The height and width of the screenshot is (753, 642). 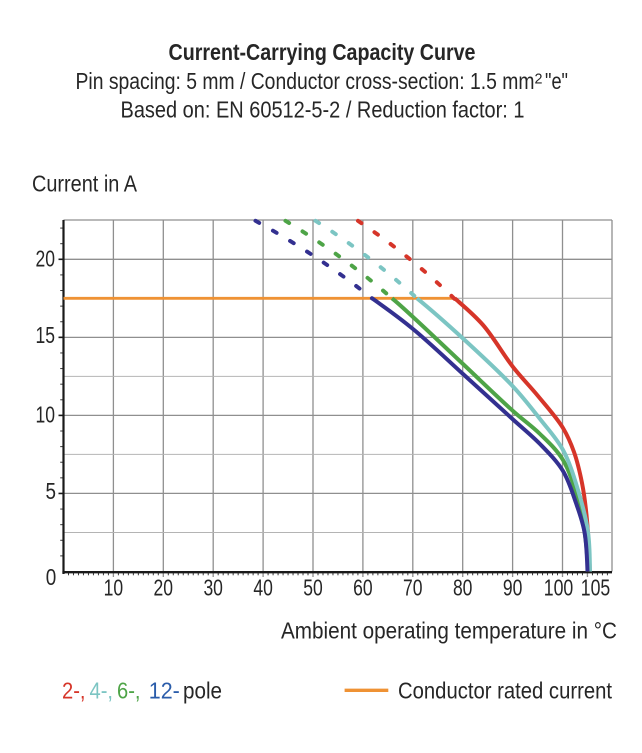 I want to click on svg-text: Current in A, so click(x=85, y=184).